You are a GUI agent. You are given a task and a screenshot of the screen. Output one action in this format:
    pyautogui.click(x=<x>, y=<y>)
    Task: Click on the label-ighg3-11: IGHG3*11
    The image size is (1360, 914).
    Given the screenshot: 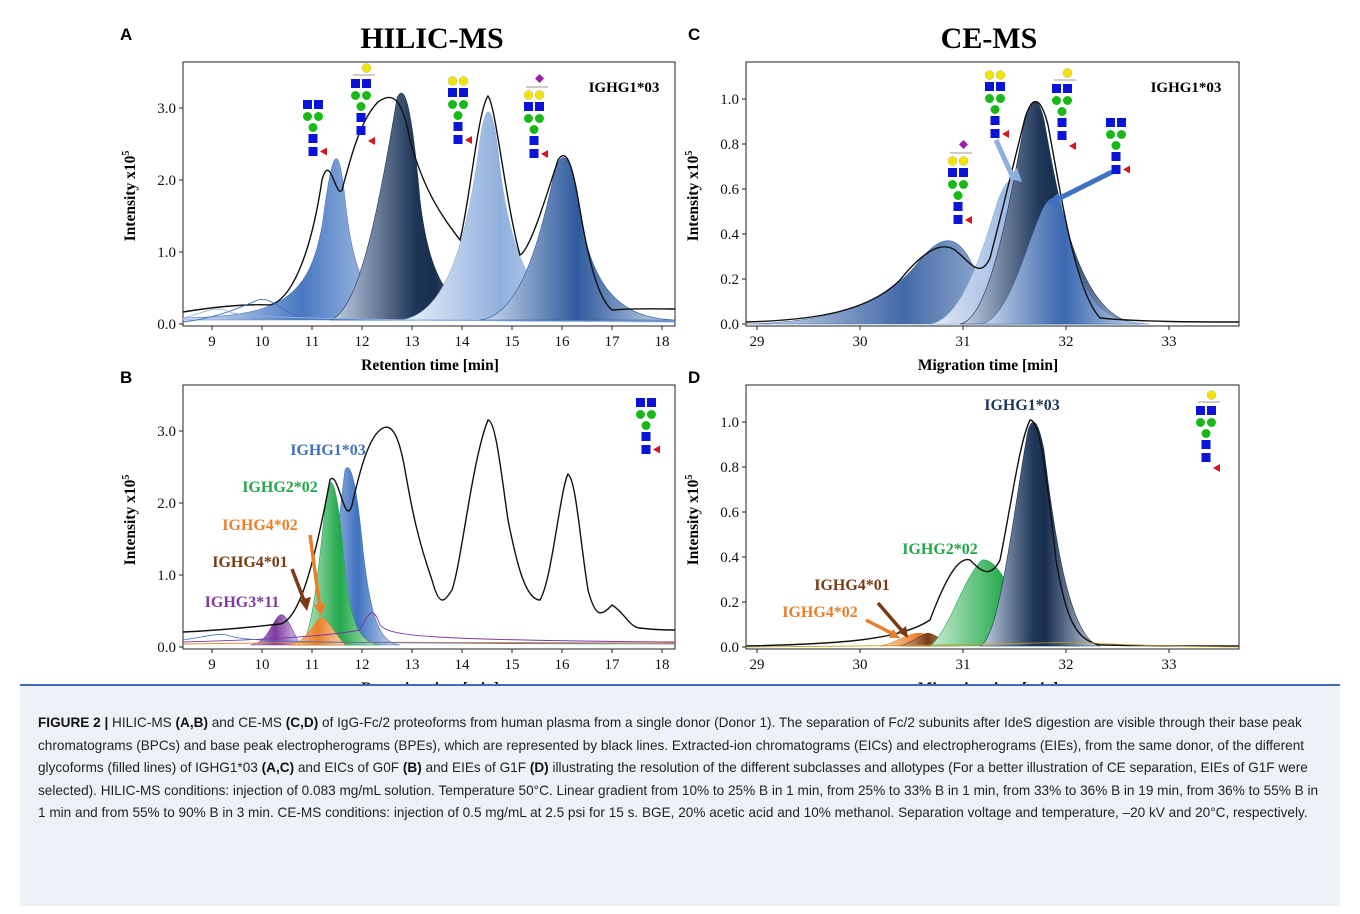 What is the action you would take?
    pyautogui.click(x=242, y=602)
    